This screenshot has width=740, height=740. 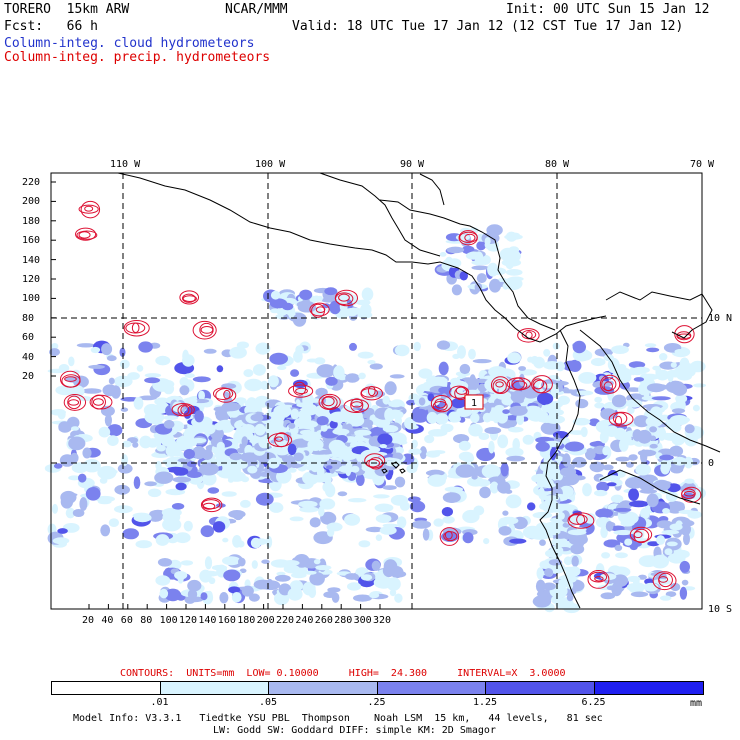 What do you see at coordinates (137, 57) in the screenshot?
I see `legend-precip: Column-integ. precip. hydrometeors` at bounding box center [137, 57].